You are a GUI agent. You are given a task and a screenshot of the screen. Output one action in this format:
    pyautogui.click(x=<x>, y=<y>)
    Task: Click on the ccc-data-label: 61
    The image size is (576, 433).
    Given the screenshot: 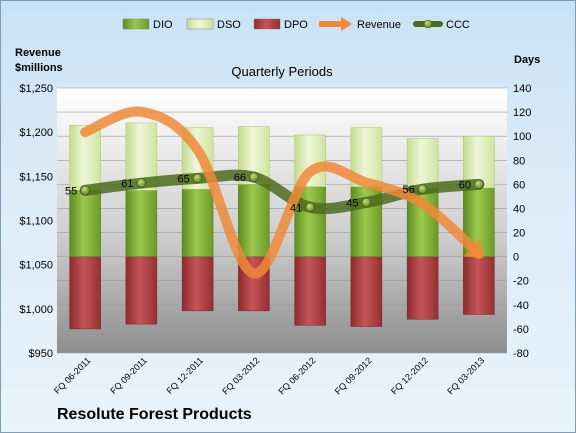 What is the action you would take?
    pyautogui.click(x=127, y=184)
    